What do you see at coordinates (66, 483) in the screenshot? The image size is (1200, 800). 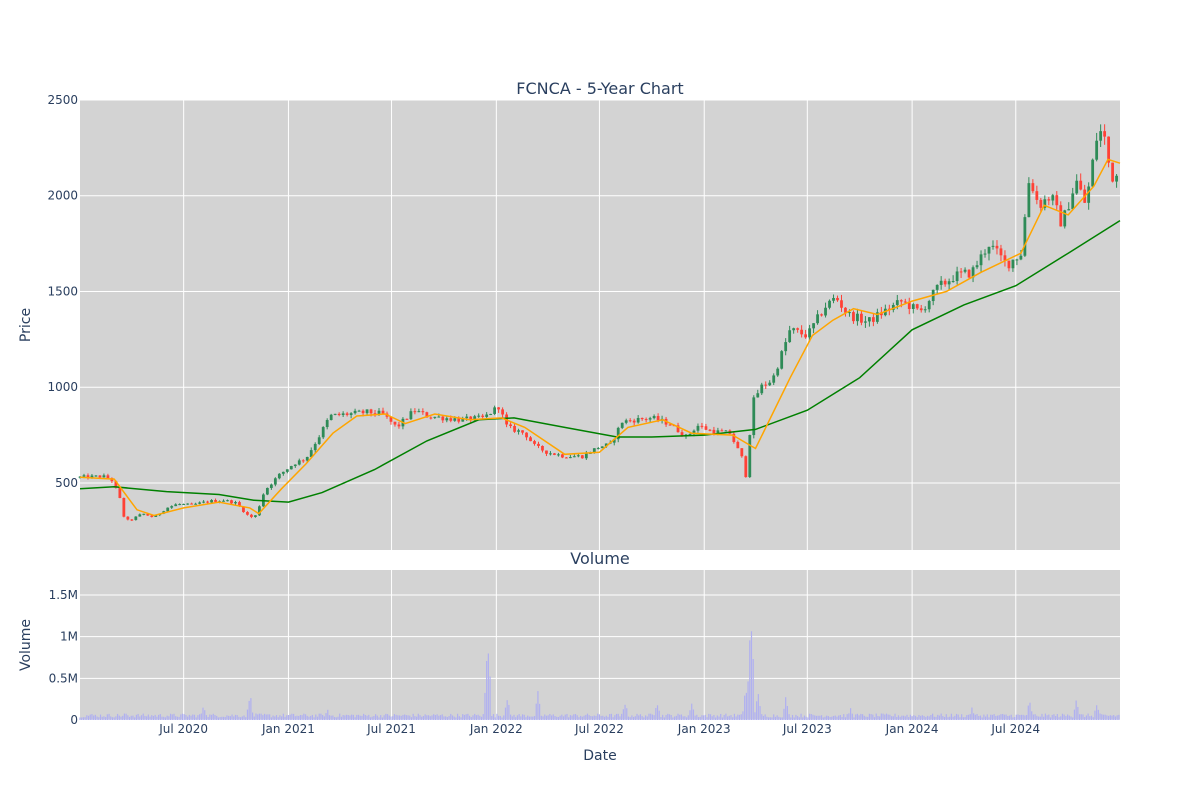 I see `price-tick-label: 500` at bounding box center [66, 483].